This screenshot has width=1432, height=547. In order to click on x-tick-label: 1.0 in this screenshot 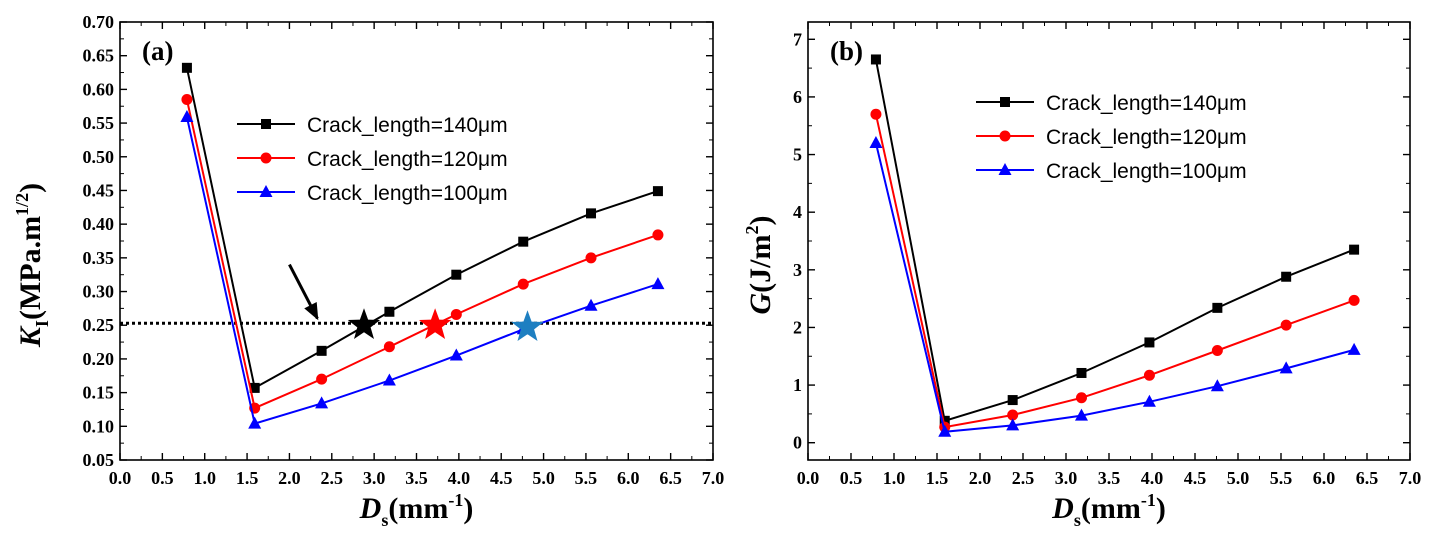, I will do `click(204, 478)`.